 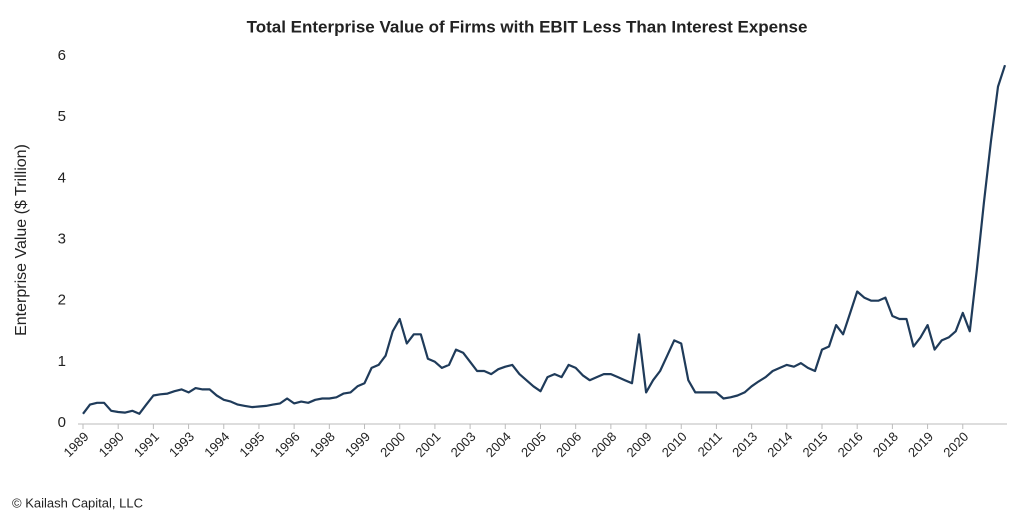 What do you see at coordinates (62, 300) in the screenshot?
I see `y-tick-label: 2` at bounding box center [62, 300].